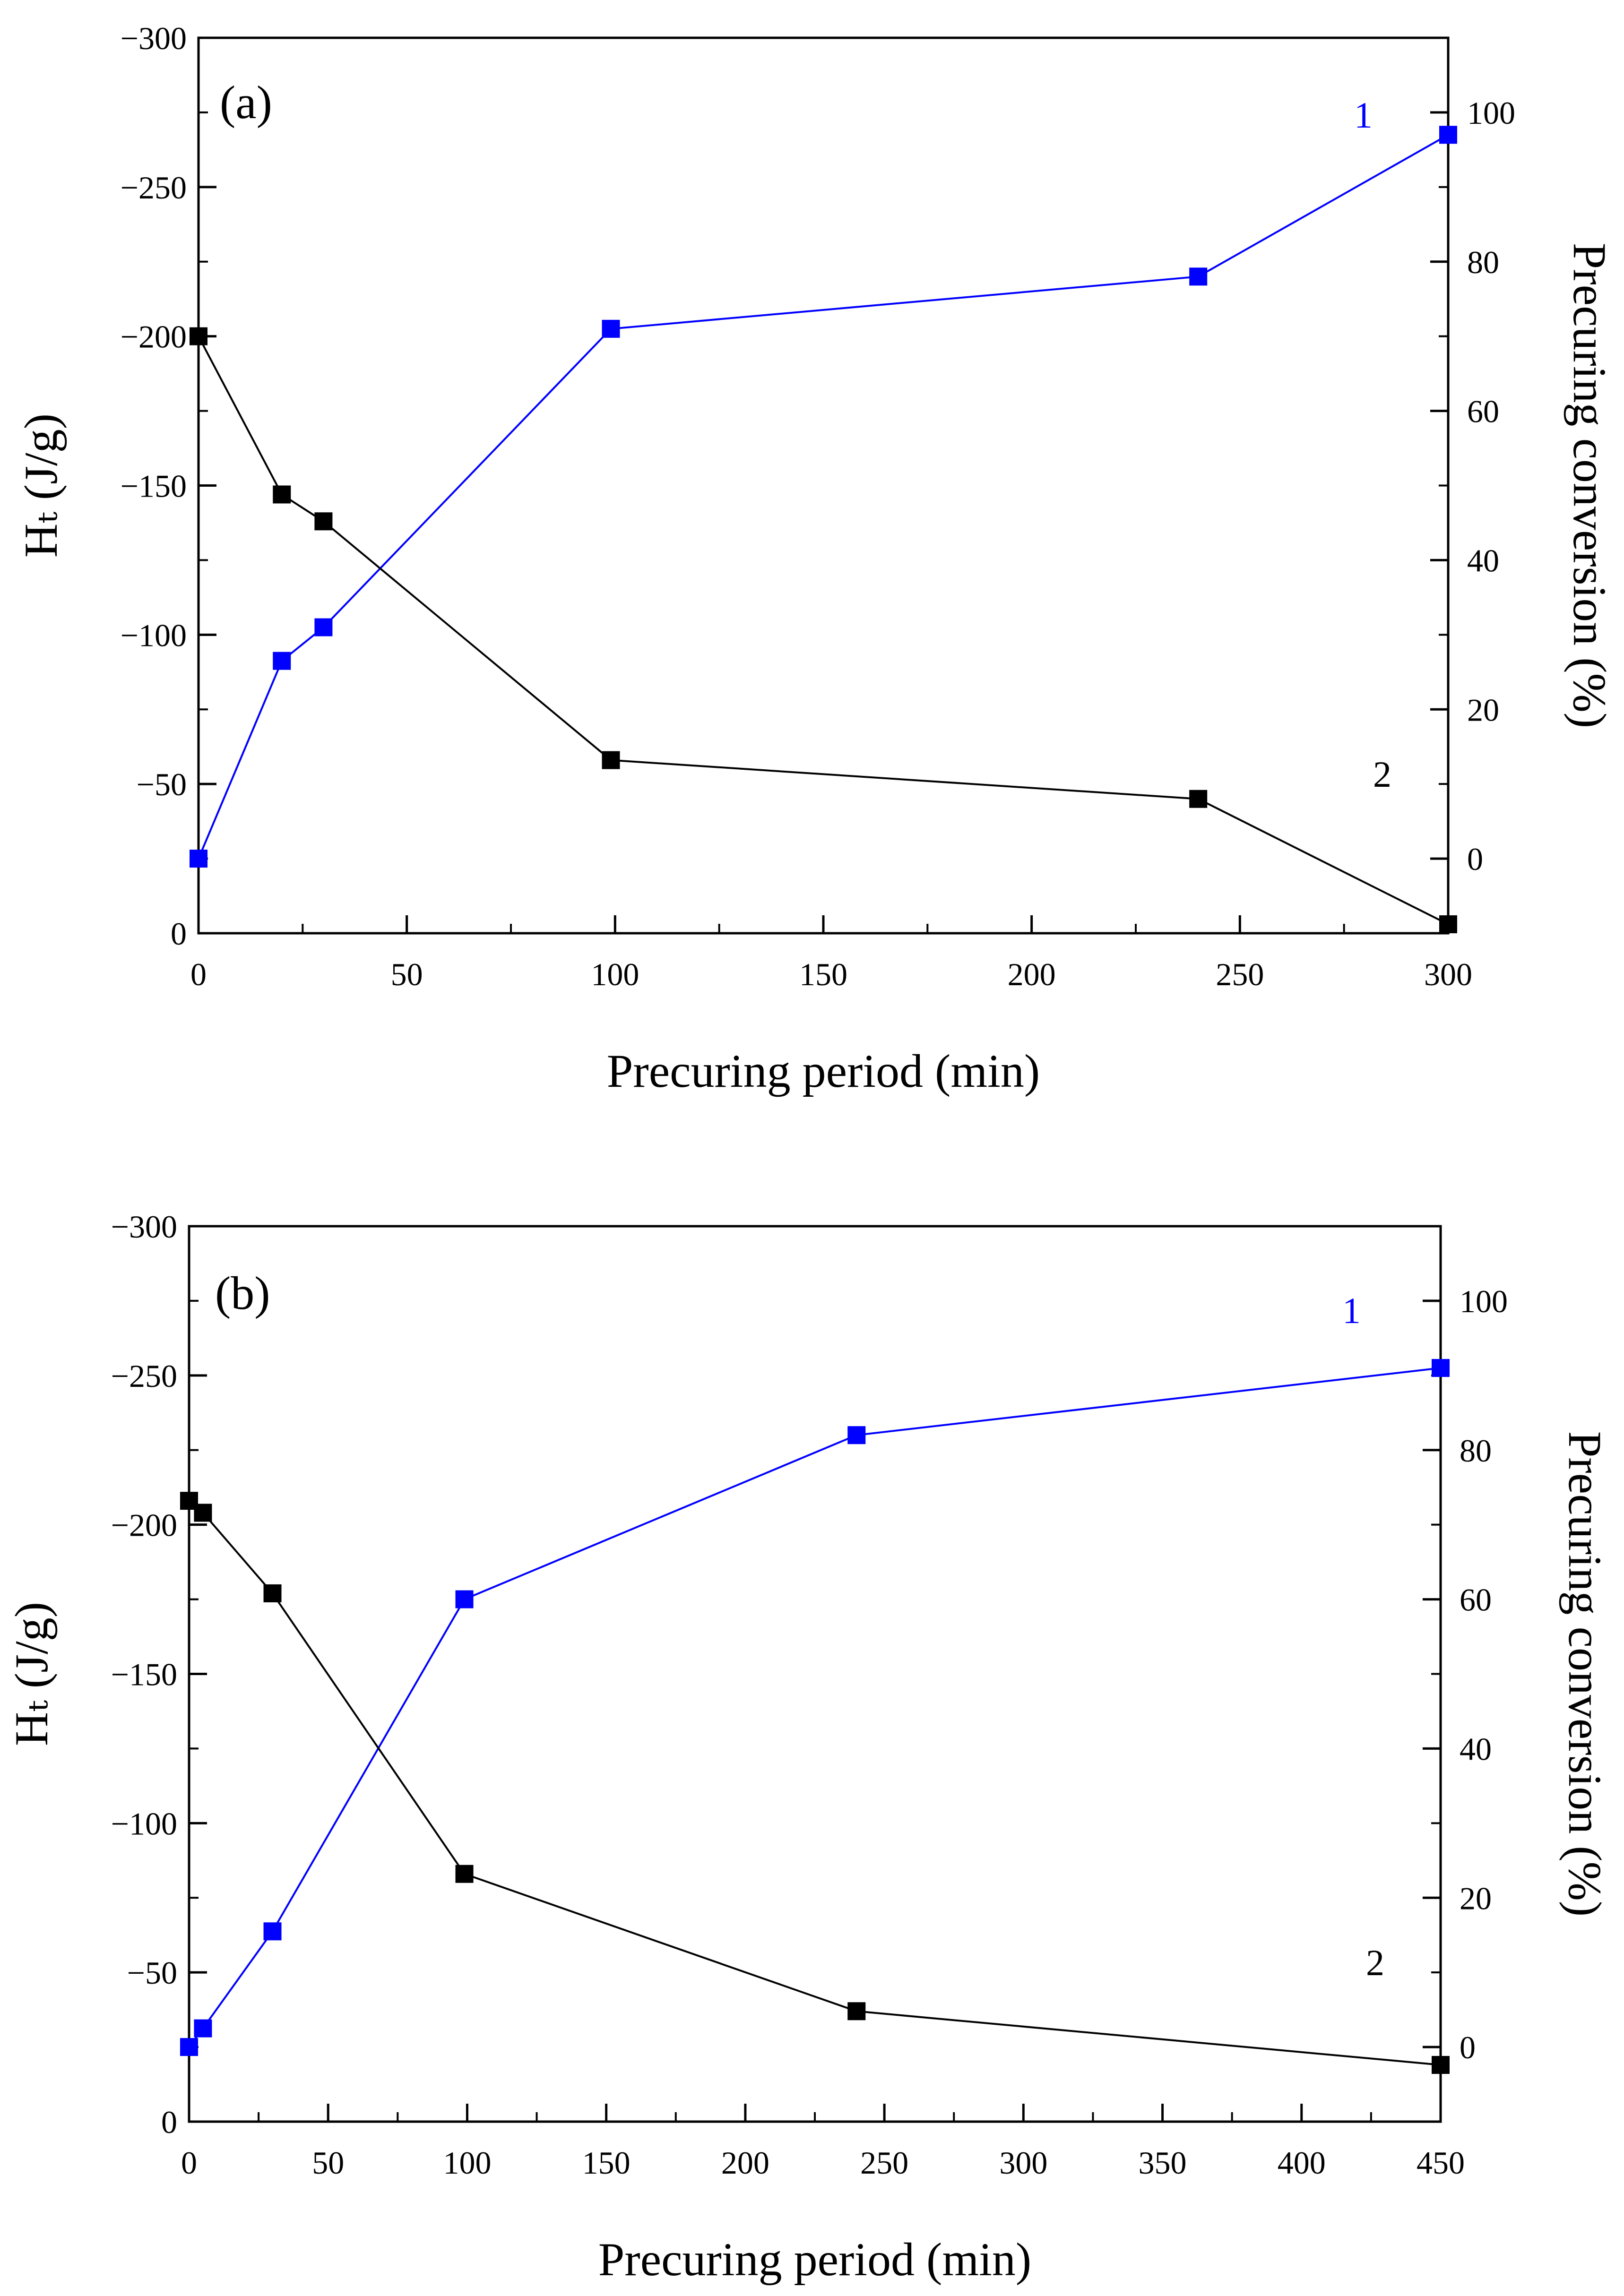  I want to click on panel-label: (b), so click(242, 1293).